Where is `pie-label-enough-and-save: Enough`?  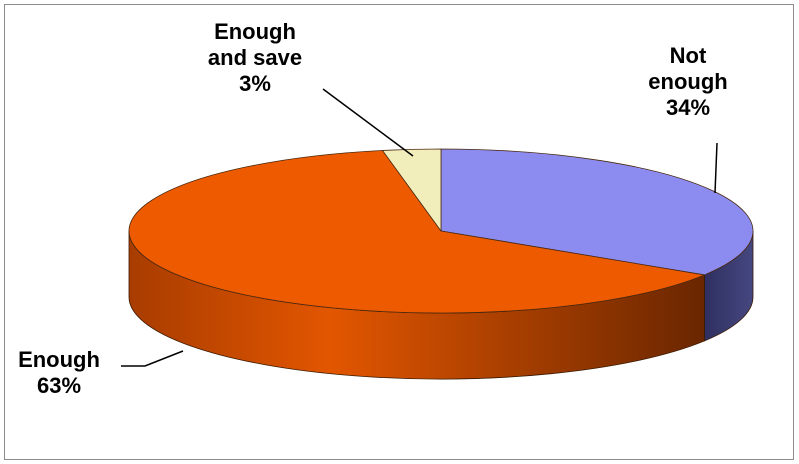 pie-label-enough-and-save: Enough is located at coordinates (255, 31).